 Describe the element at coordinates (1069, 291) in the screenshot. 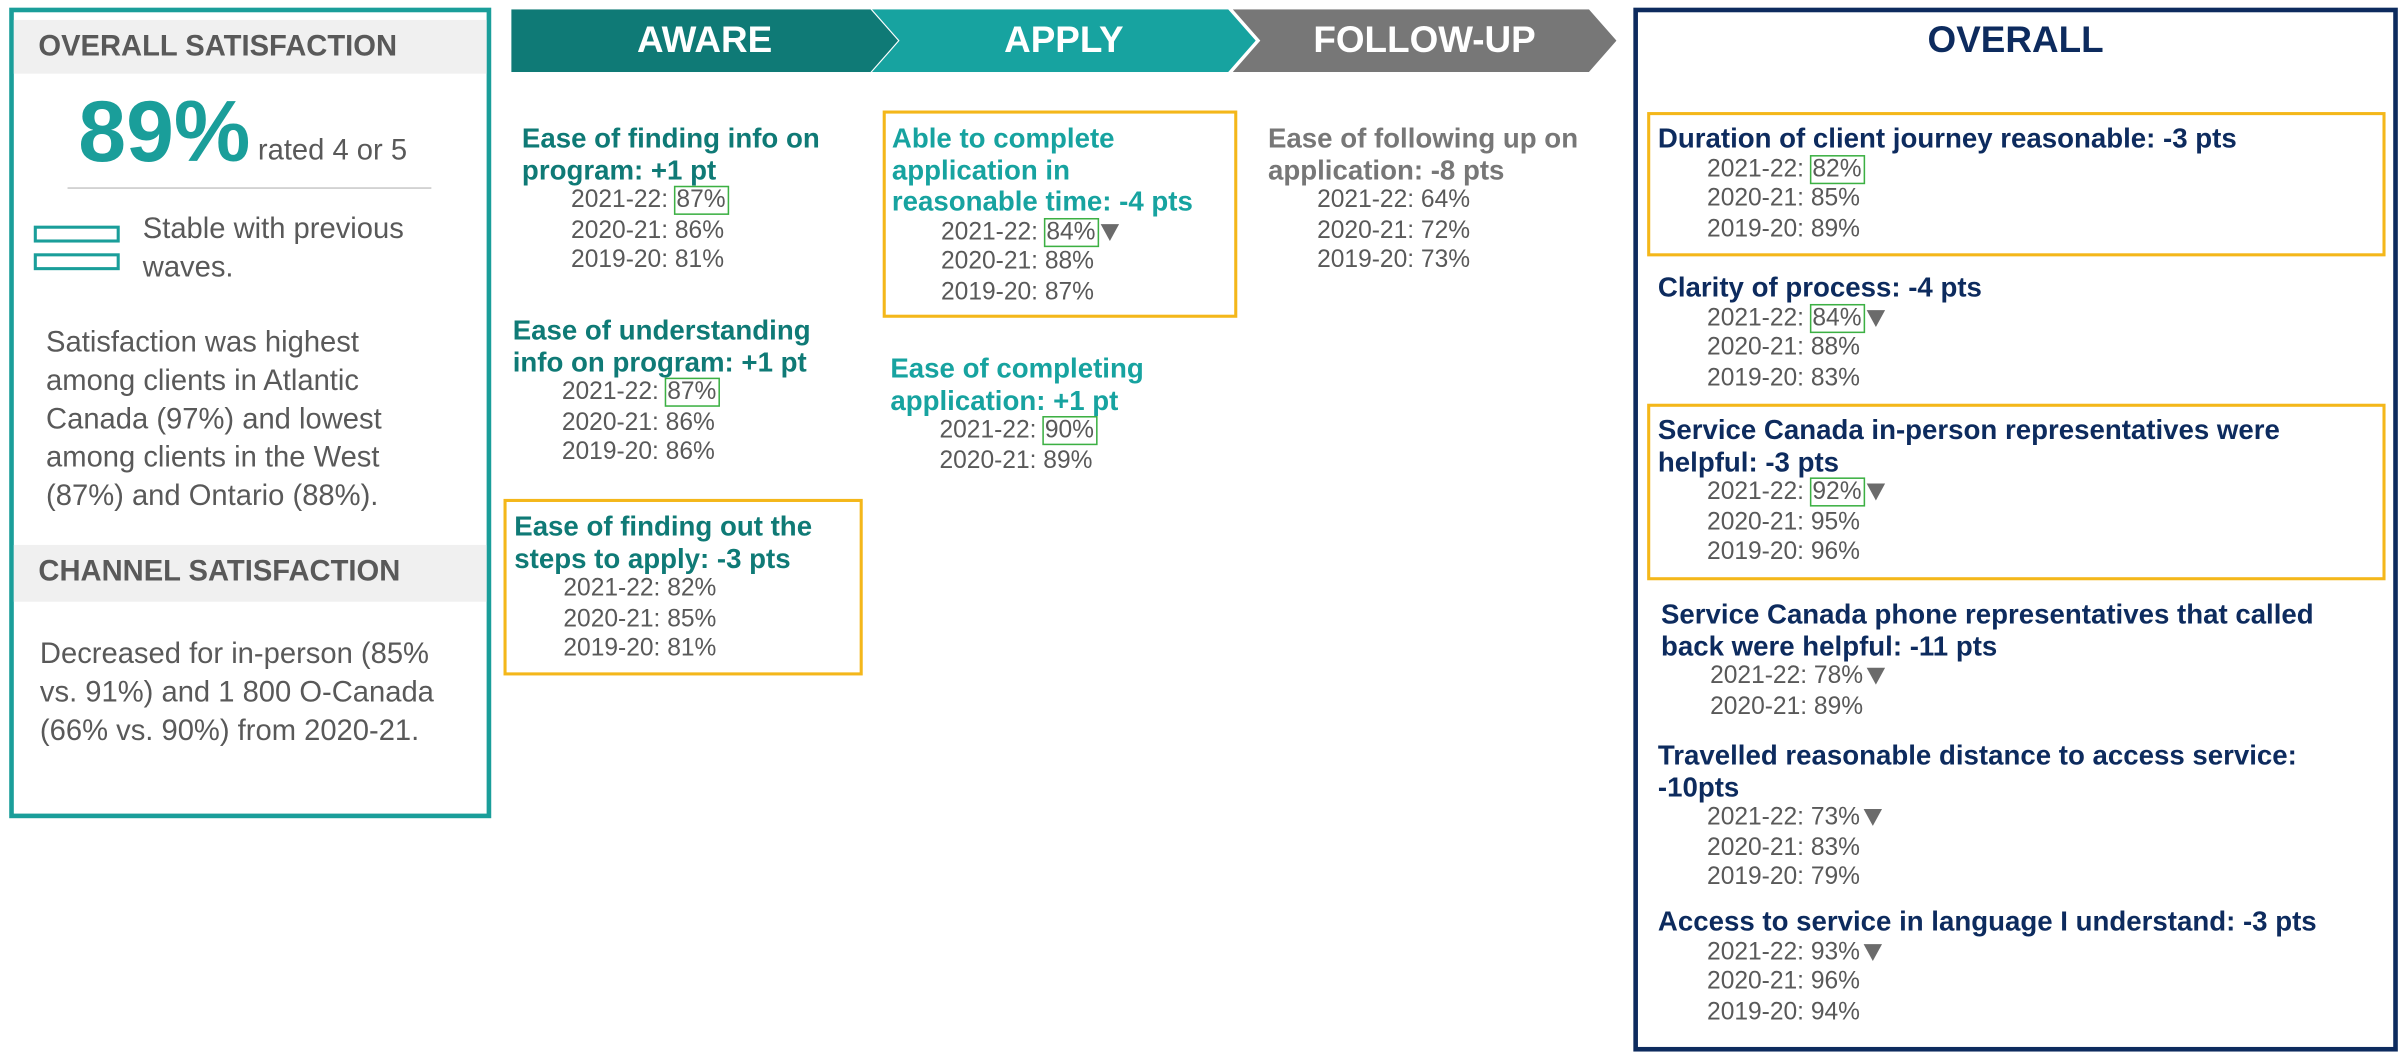

I see `value: 87%` at that location.